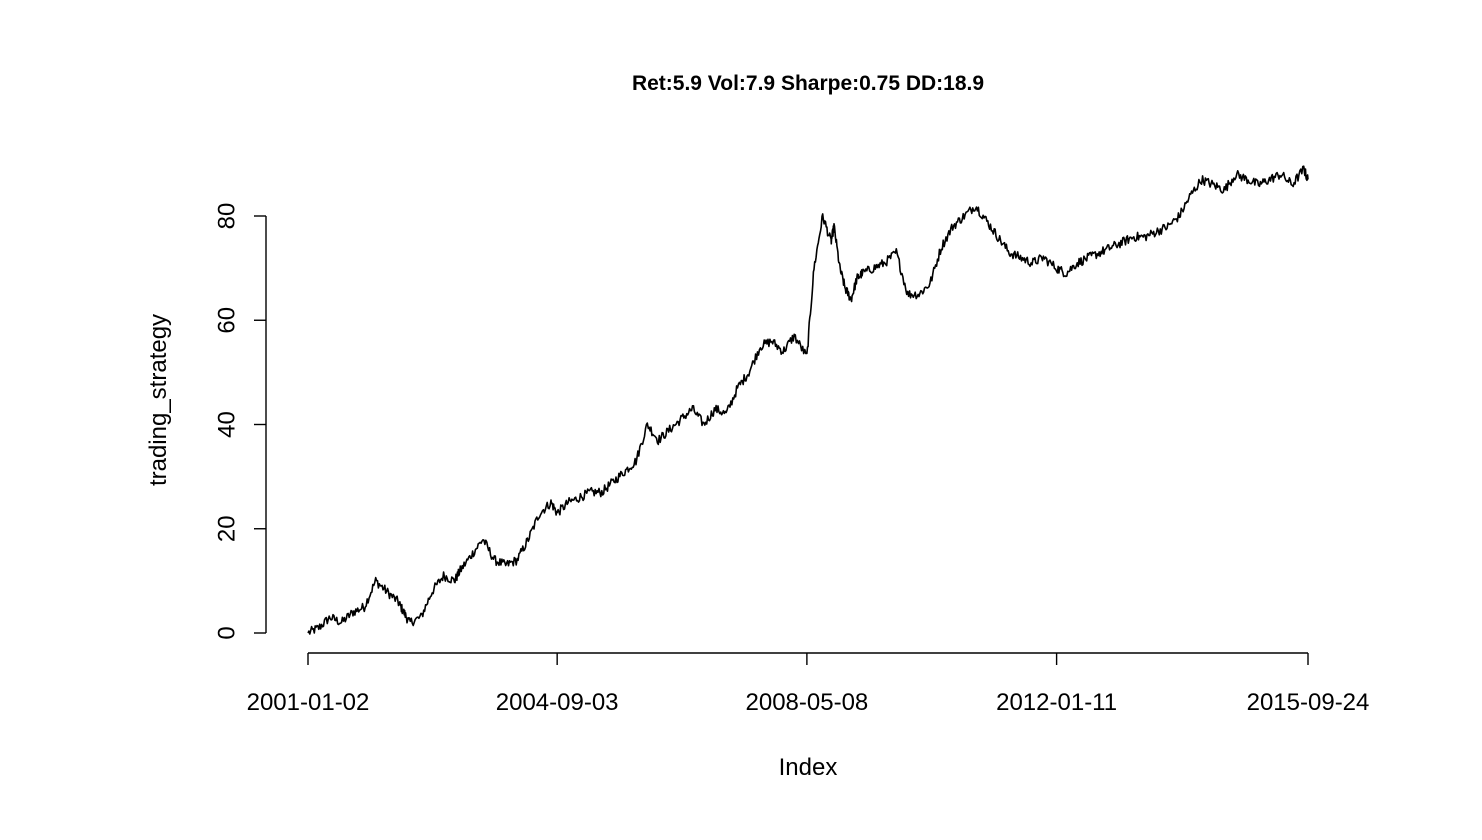  I want to click on y-tick-label: 80, so click(226, 216).